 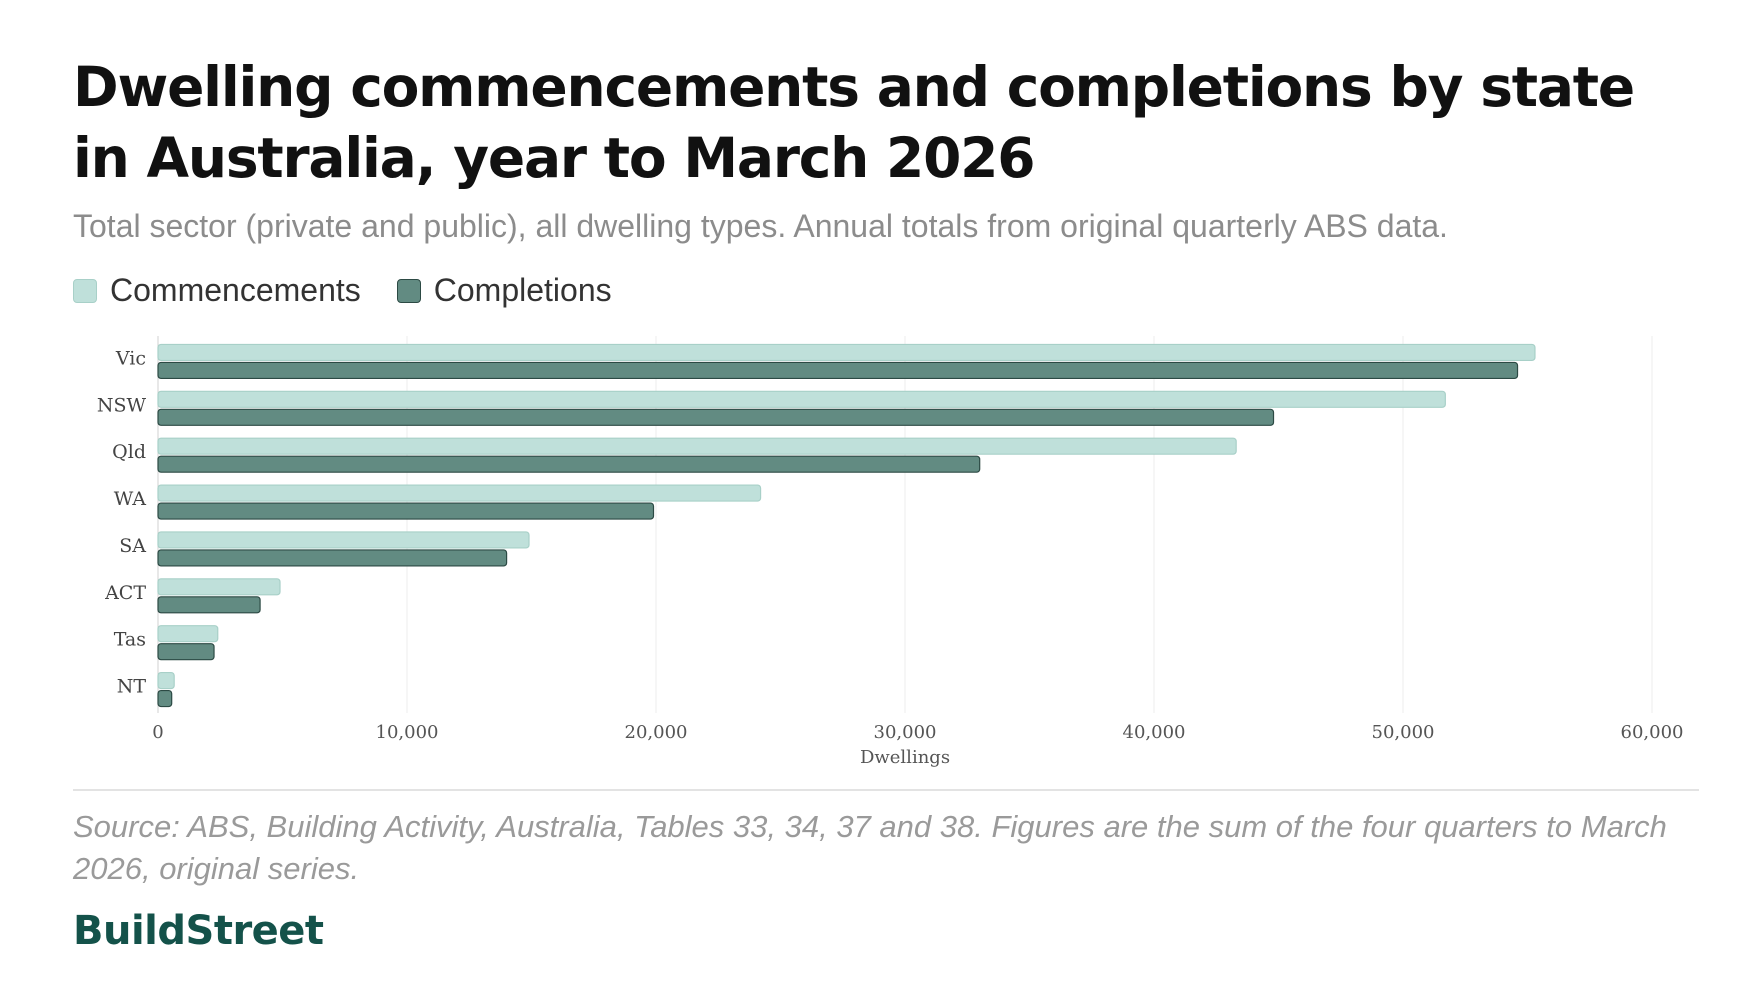 I want to click on y-tick-label: SA, so click(x=132, y=546).